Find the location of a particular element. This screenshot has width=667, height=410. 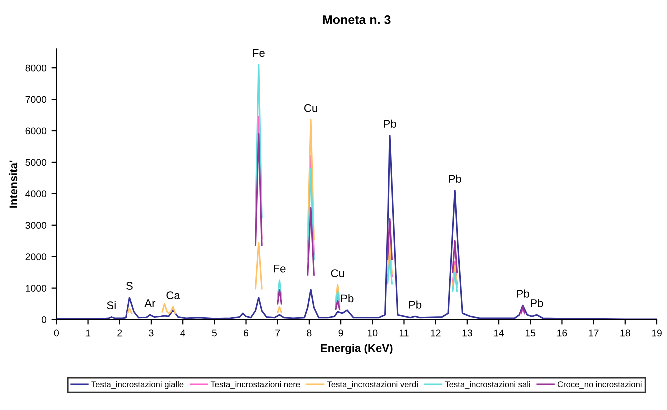

y-tick-label: 7000 is located at coordinates (36, 100).